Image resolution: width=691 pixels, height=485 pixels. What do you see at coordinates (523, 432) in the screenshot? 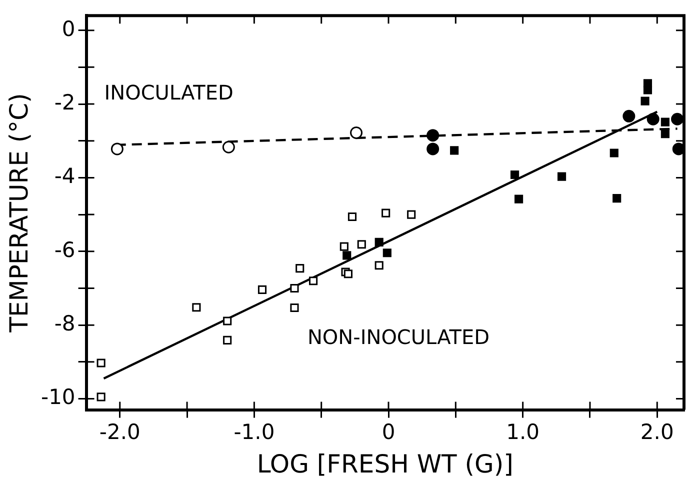
I see `x-tick-label: 1.0` at bounding box center [523, 432].